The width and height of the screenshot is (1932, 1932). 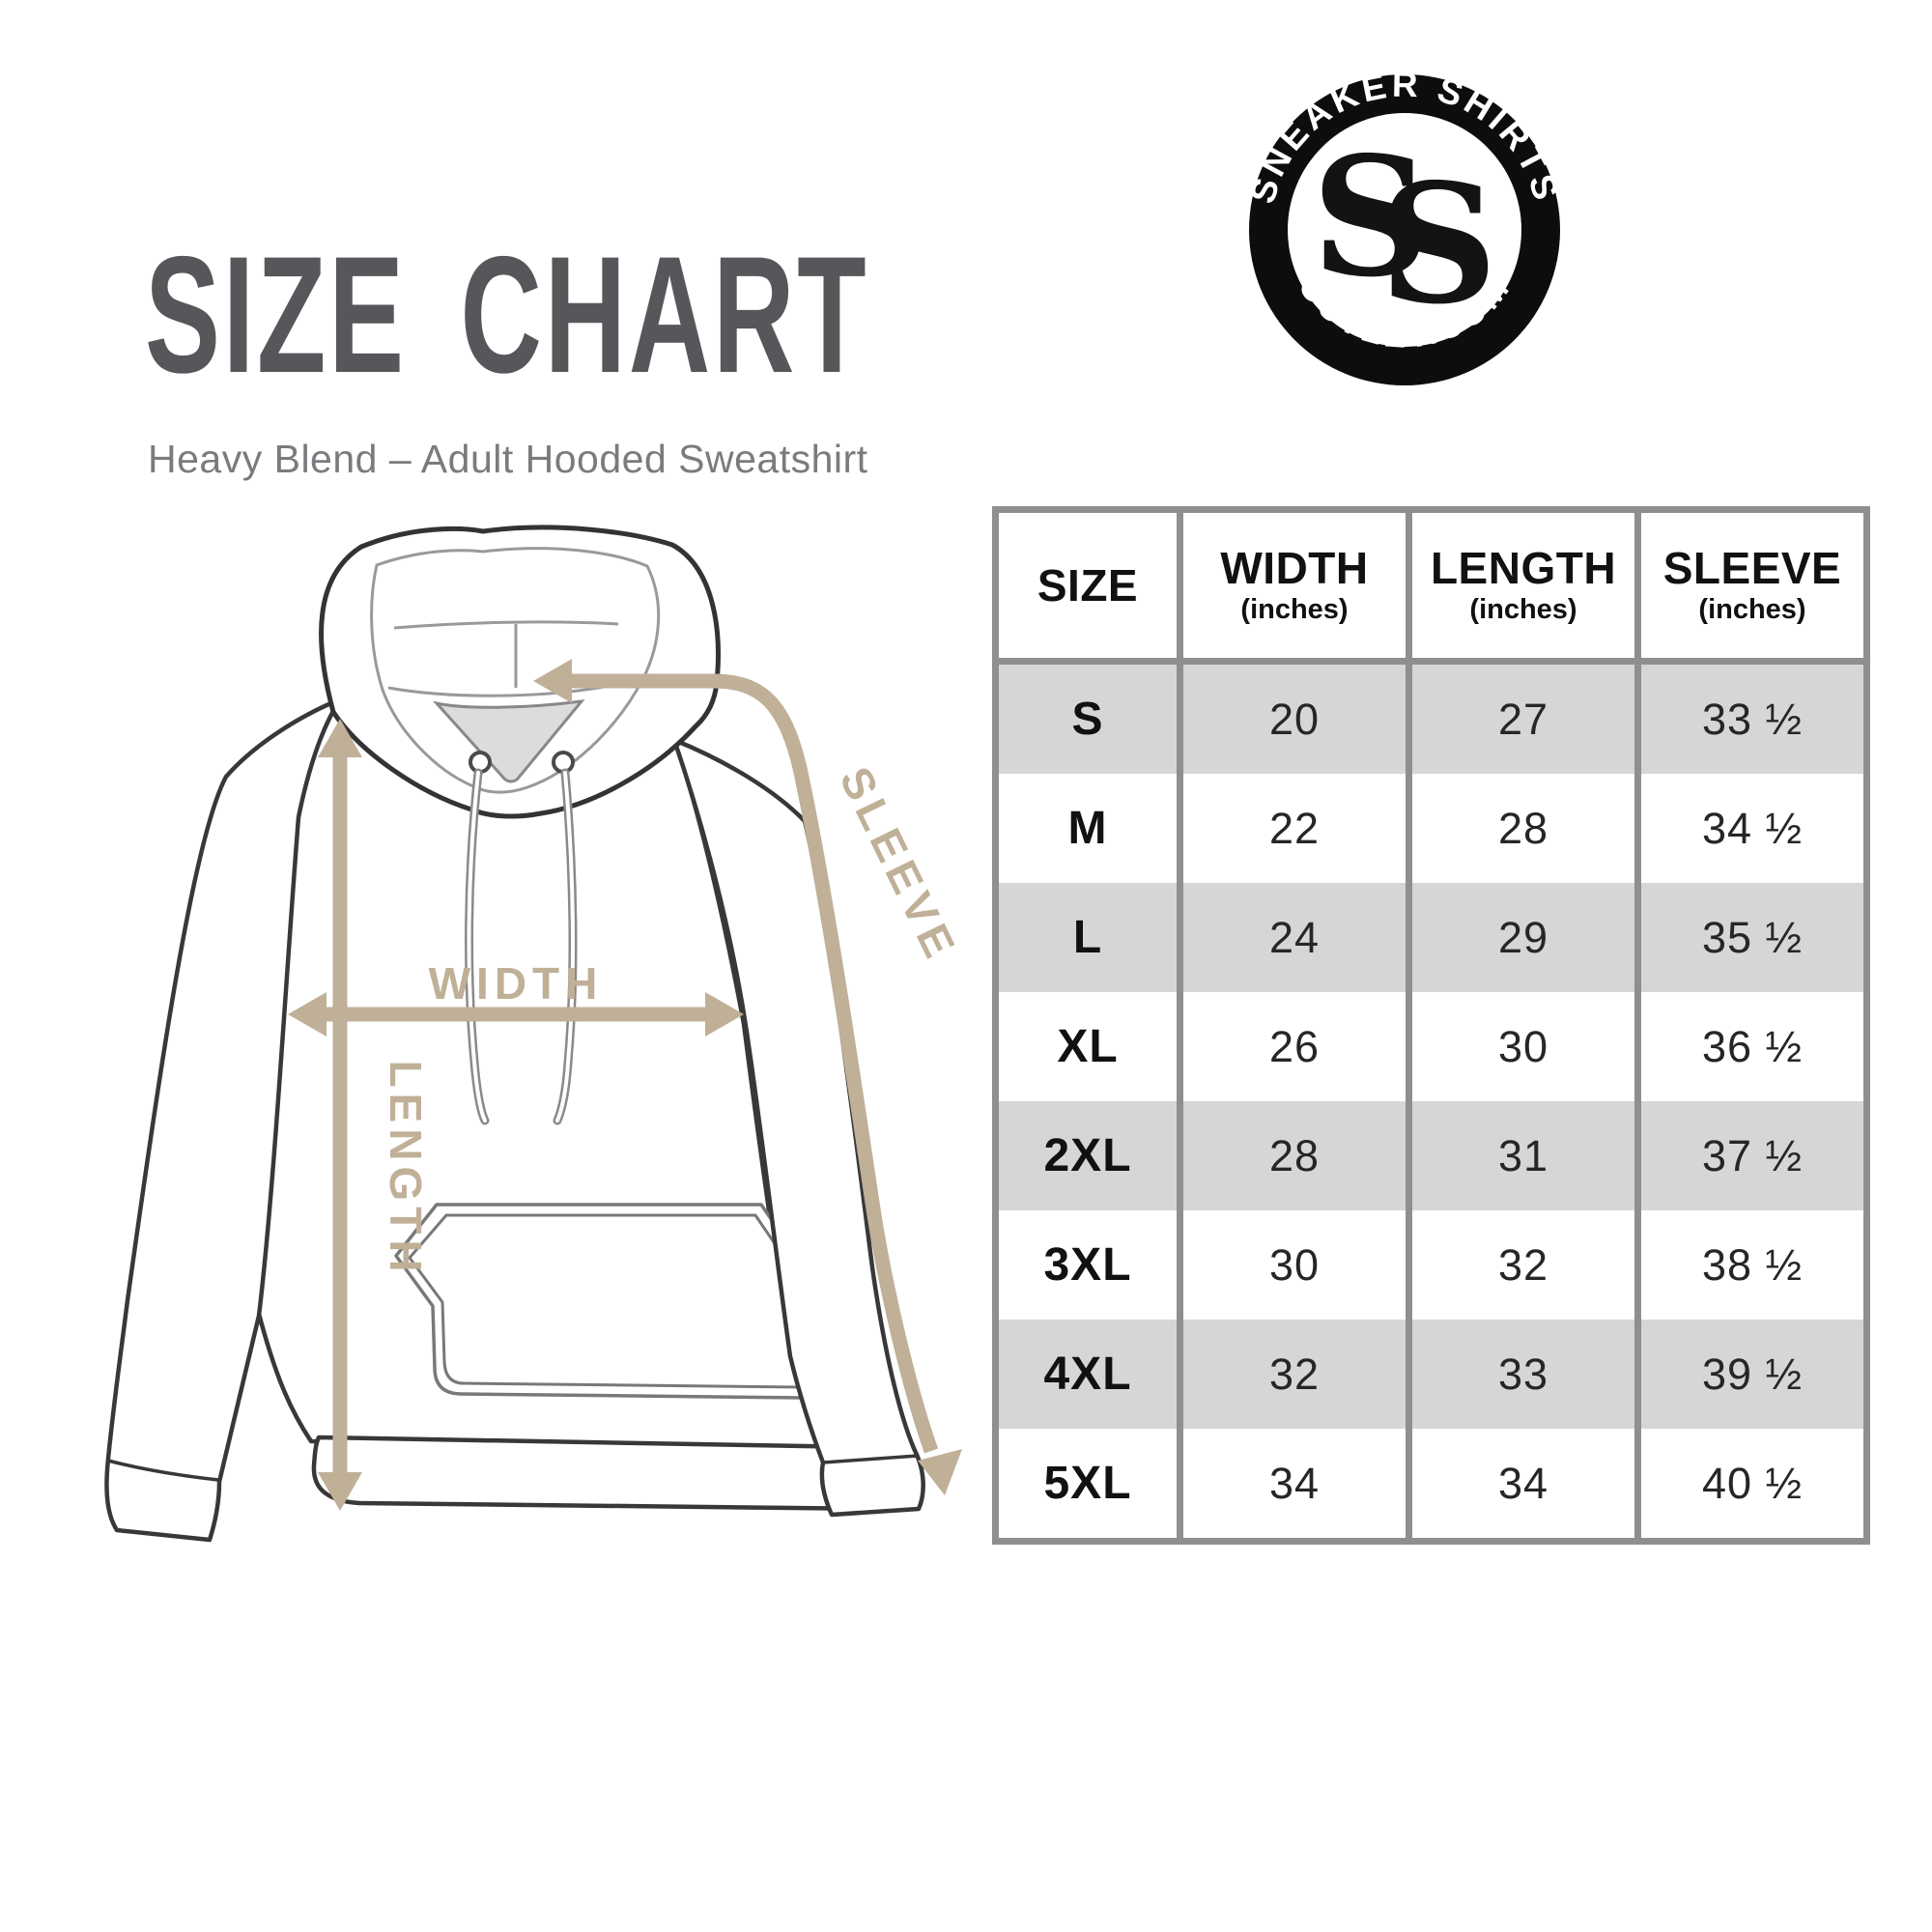 I want to click on cell-width: 24, so click(x=1294, y=937).